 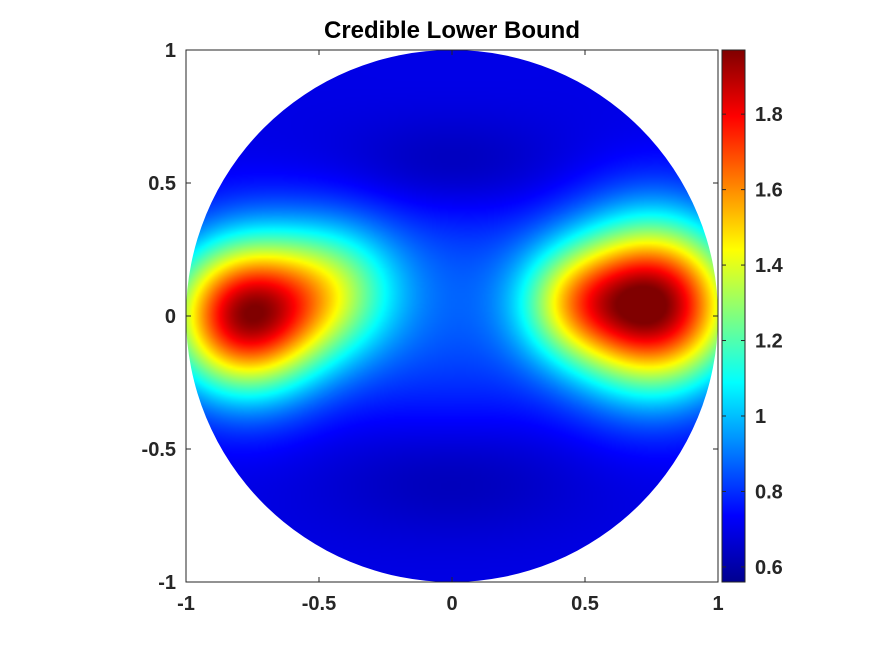 What do you see at coordinates (319, 604) in the screenshot?
I see `x-tick-label: -0.5` at bounding box center [319, 604].